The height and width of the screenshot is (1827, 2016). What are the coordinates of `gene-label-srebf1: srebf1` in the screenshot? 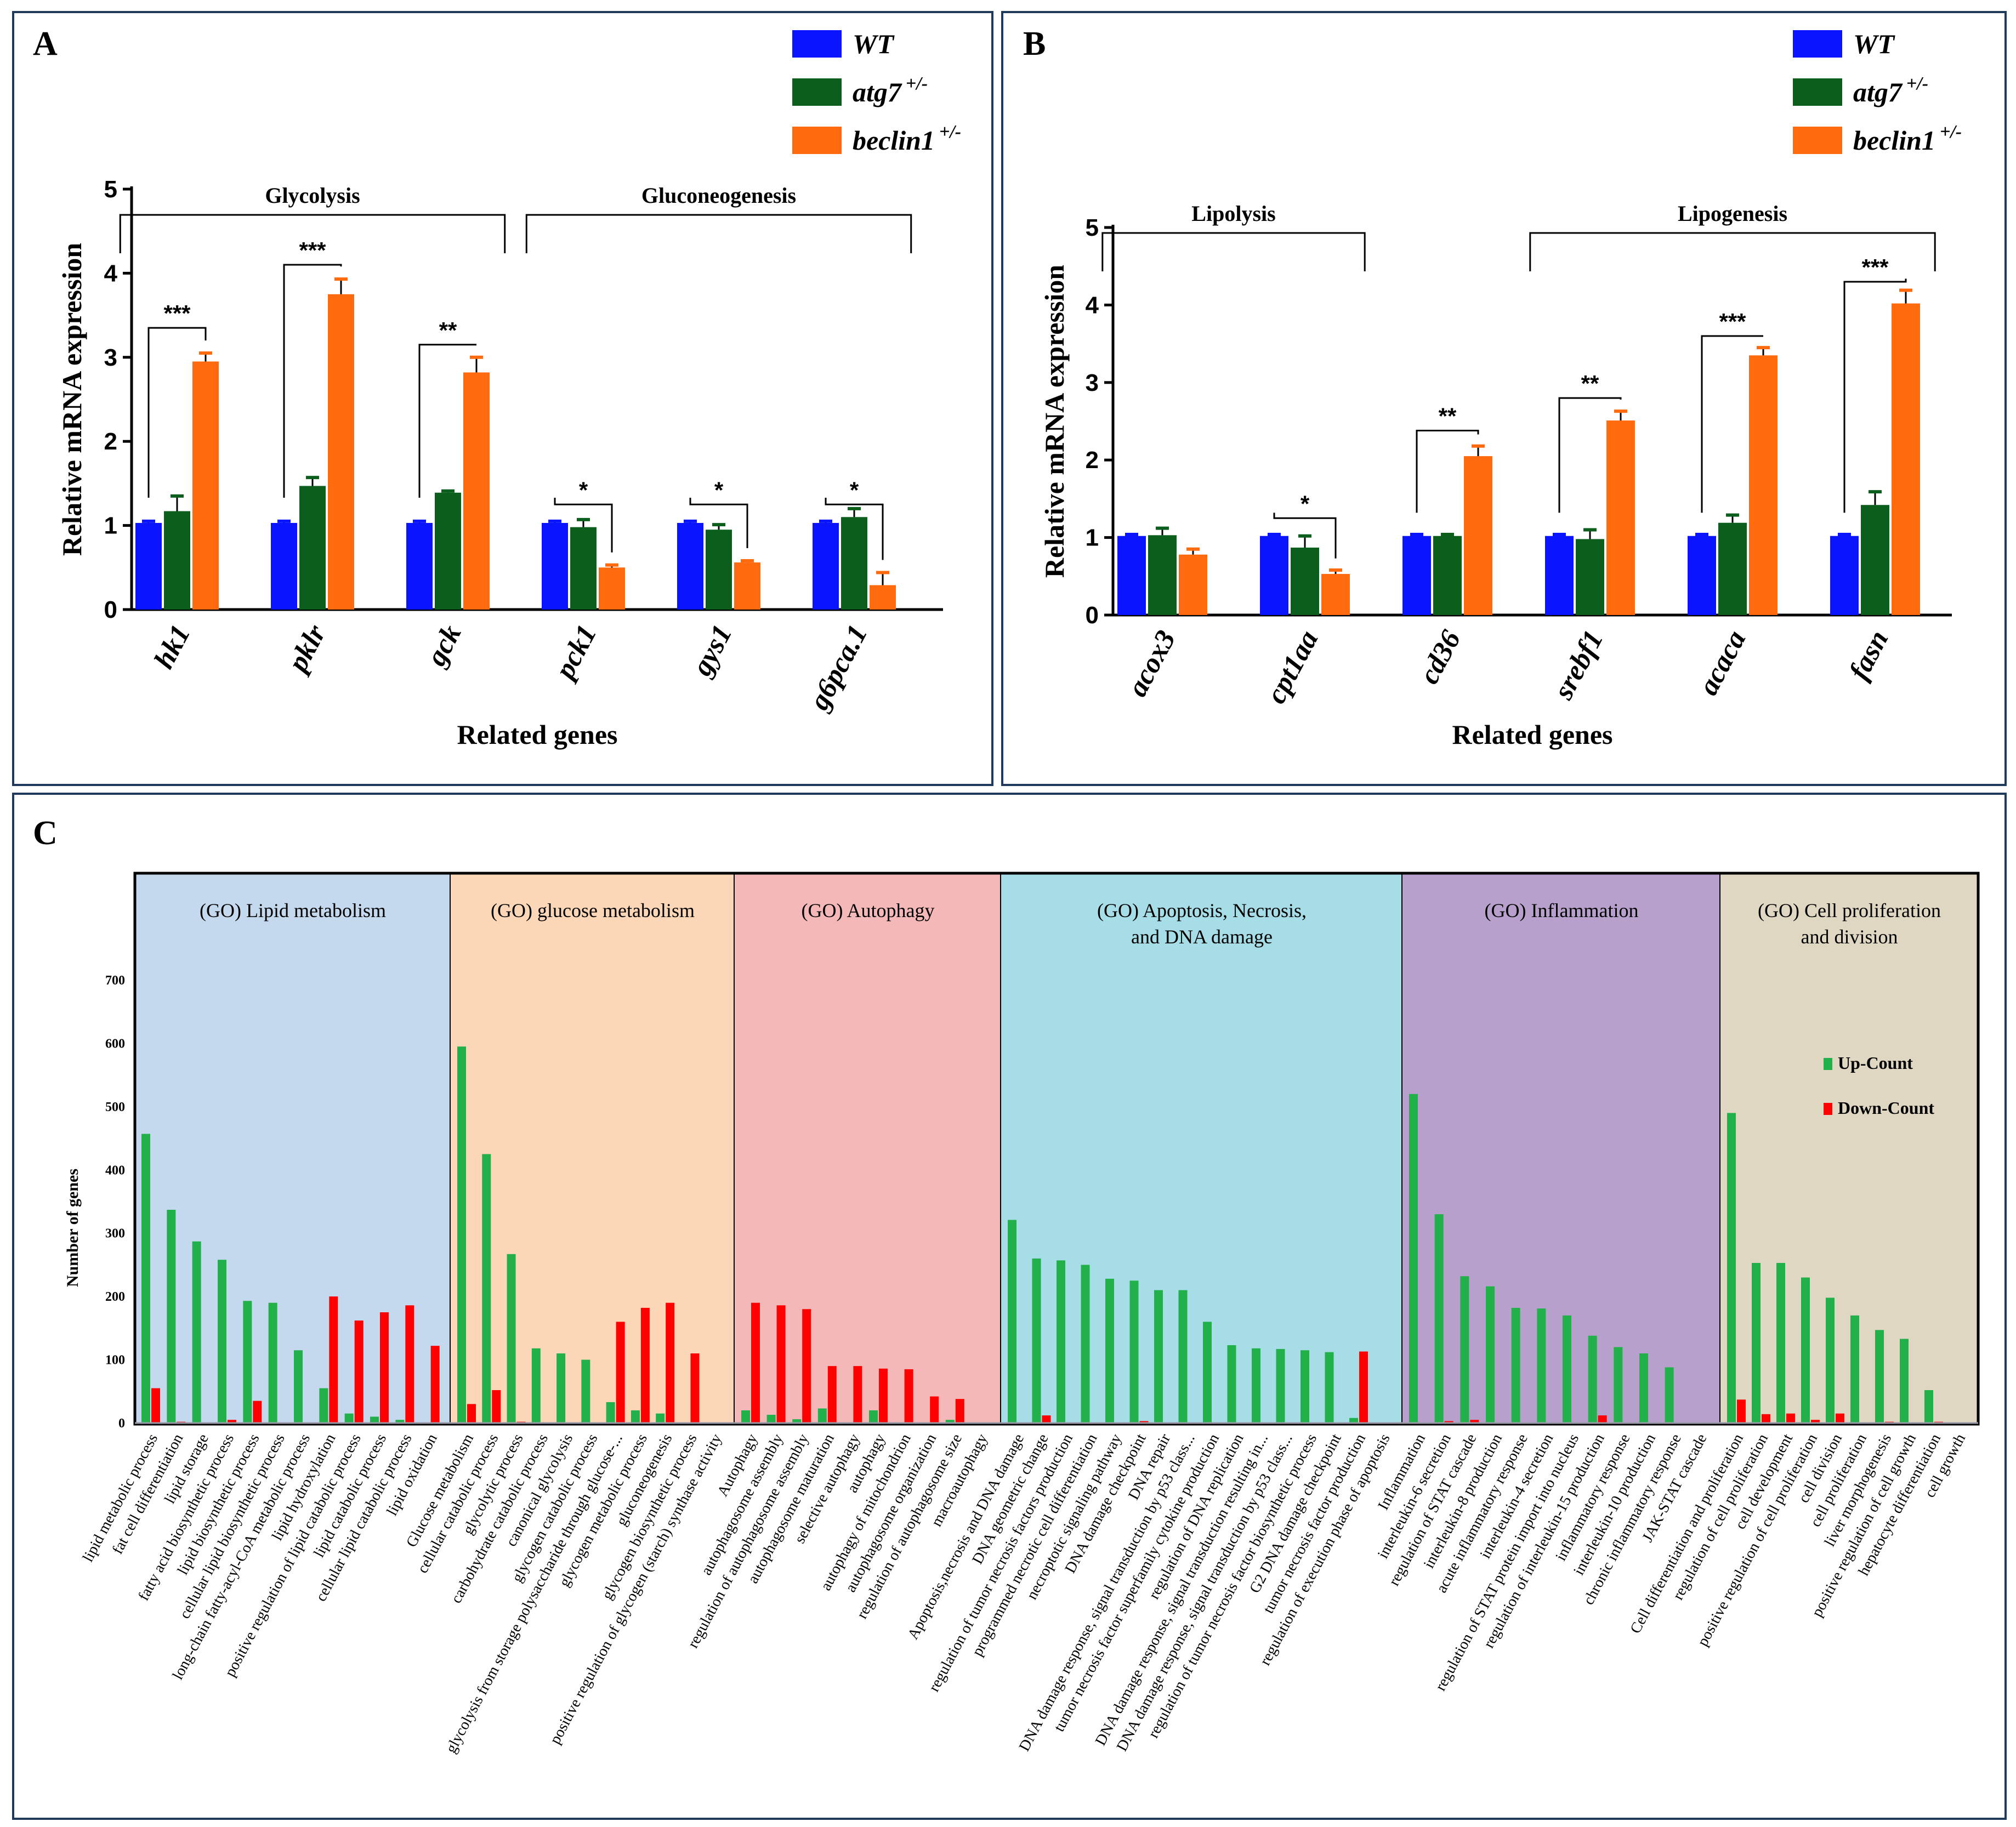 It's located at (1578, 665).